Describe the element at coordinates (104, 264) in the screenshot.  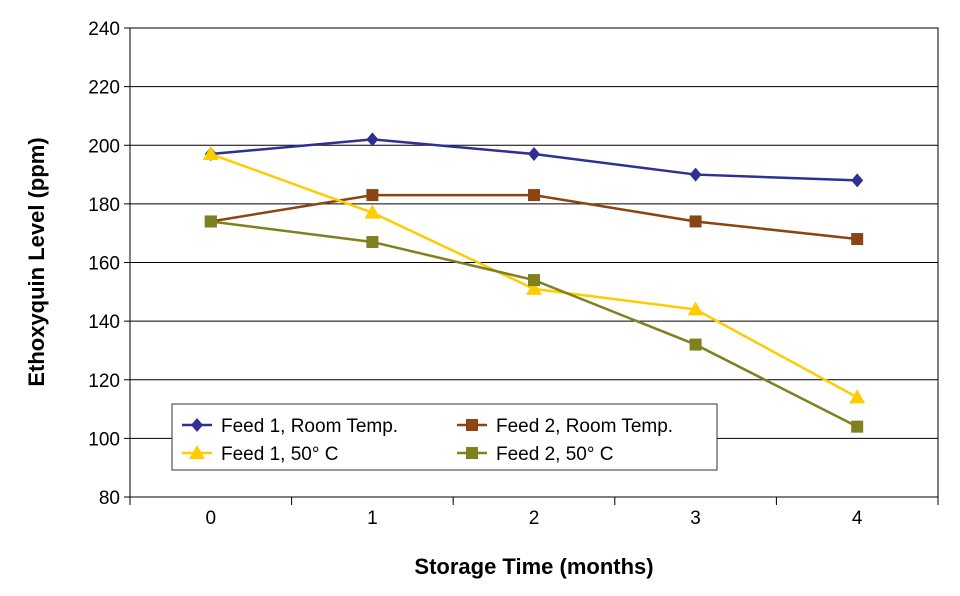
I see `y-tick-label: 160` at that location.